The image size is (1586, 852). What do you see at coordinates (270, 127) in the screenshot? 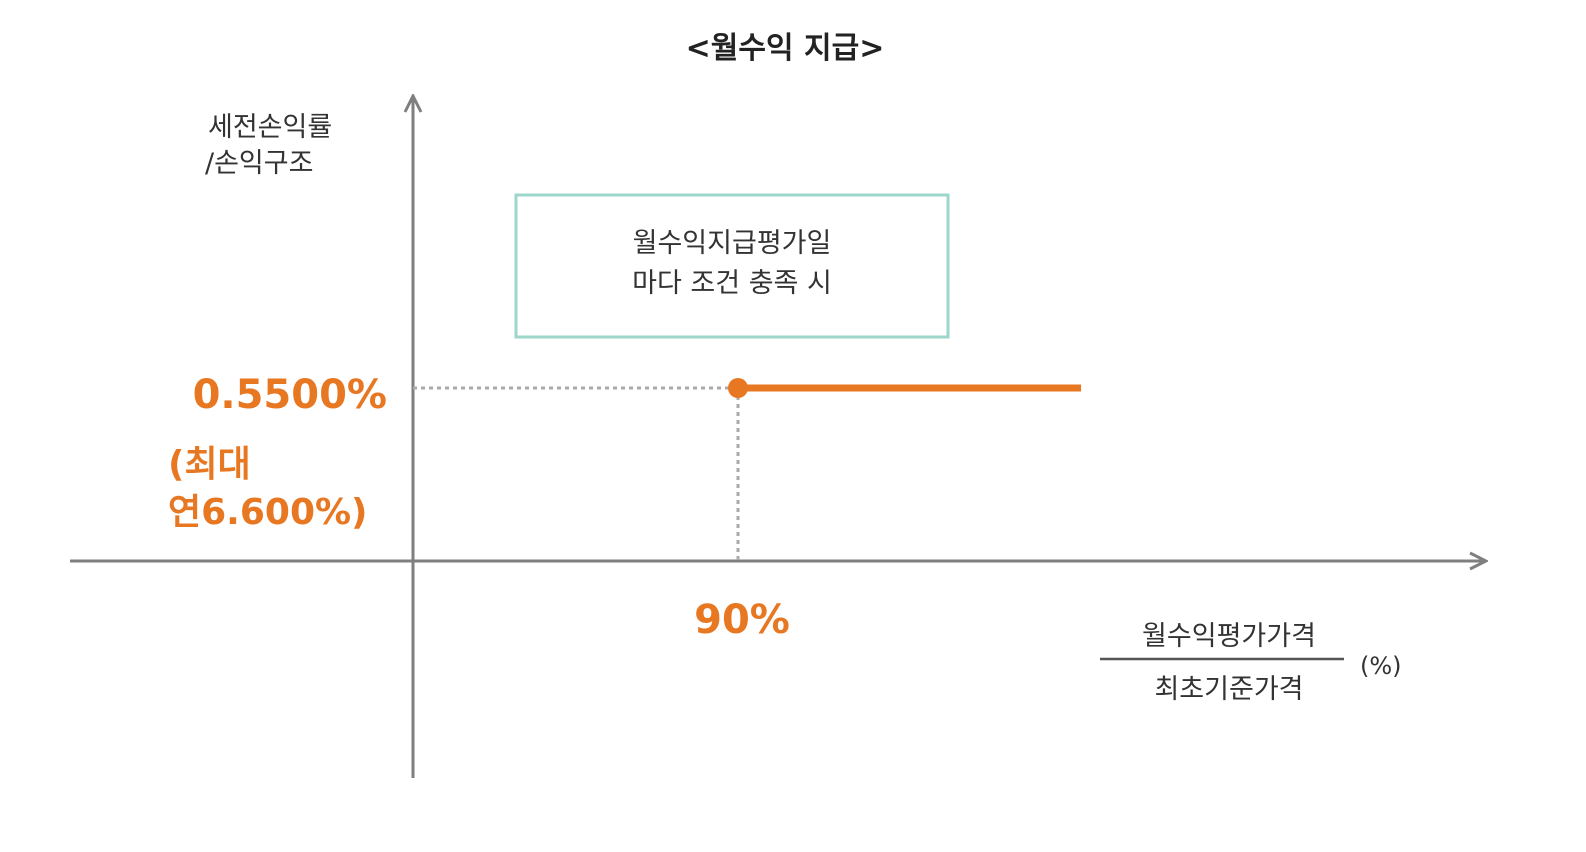
I see `y-axis-label-line1: 세전손익률` at bounding box center [270, 127].